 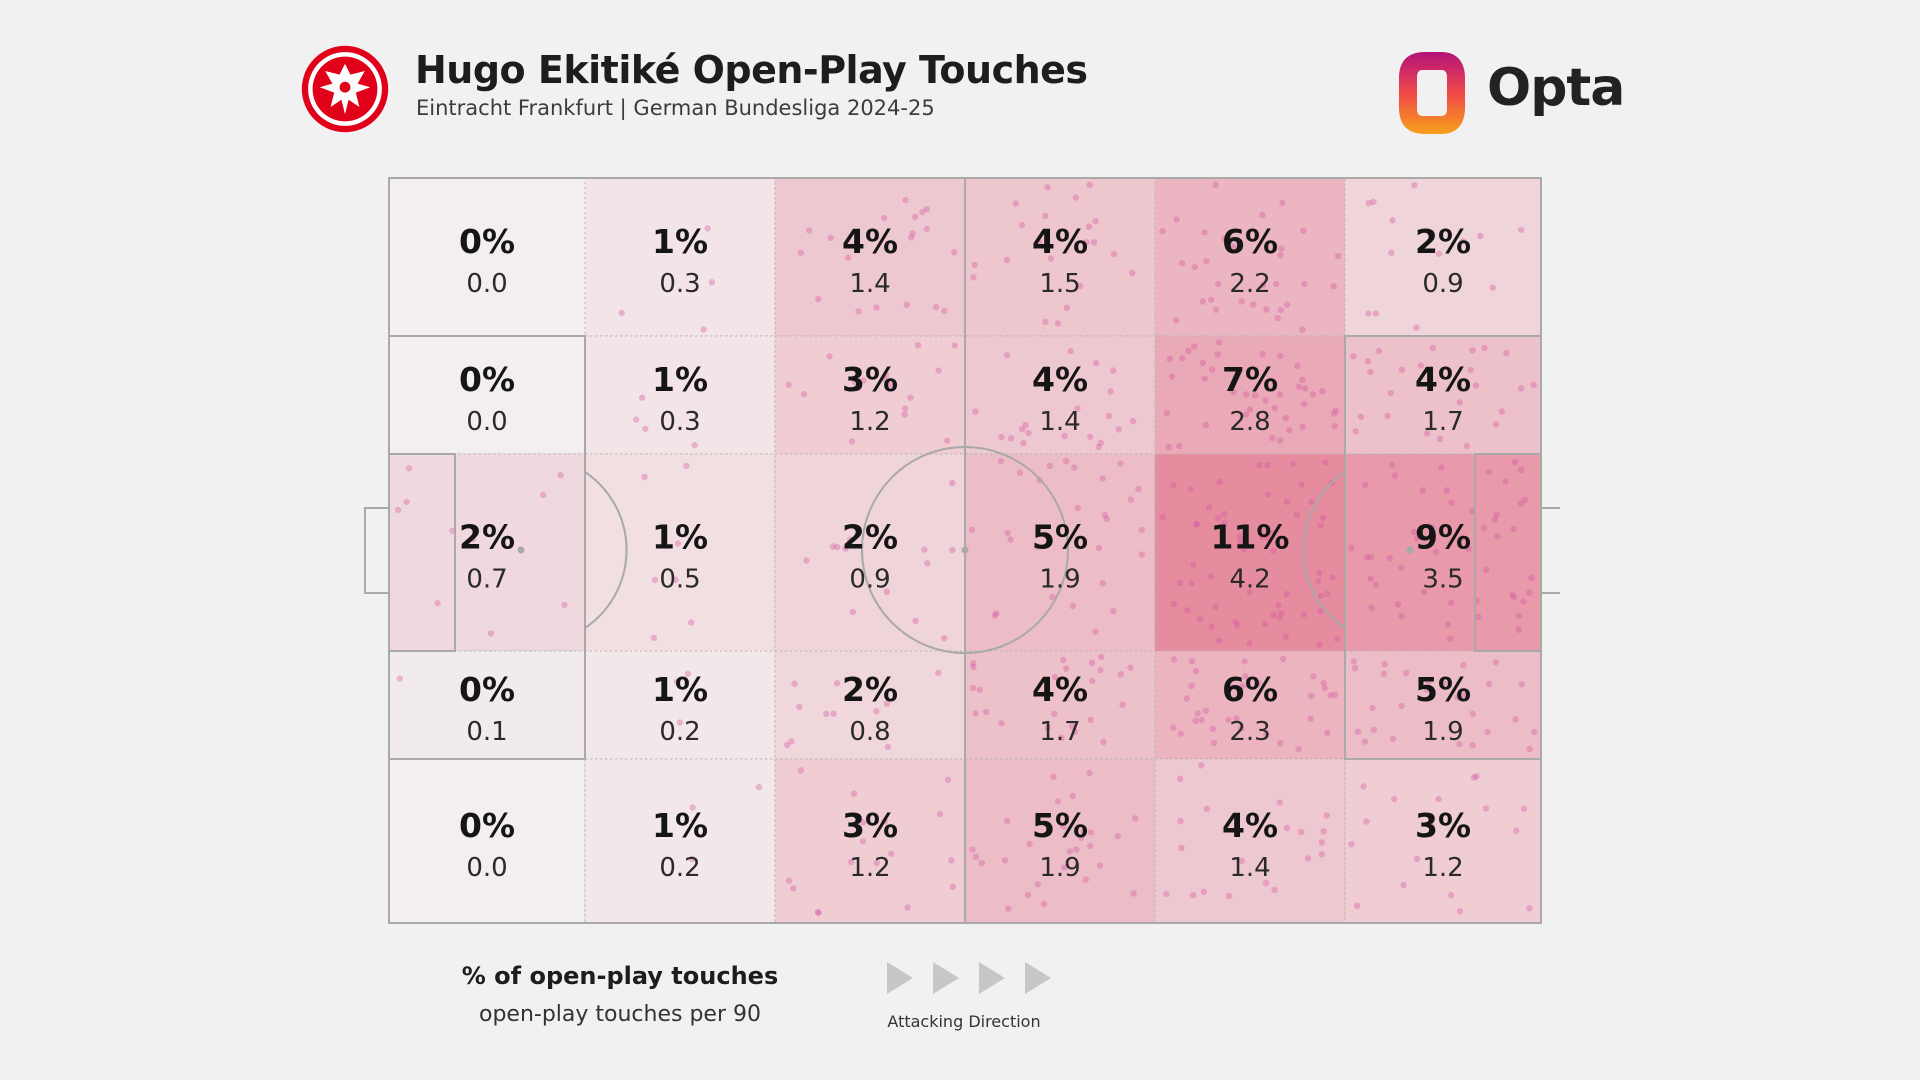 What do you see at coordinates (1060, 825) in the screenshot?
I see `cell-percent-label: 5%` at bounding box center [1060, 825].